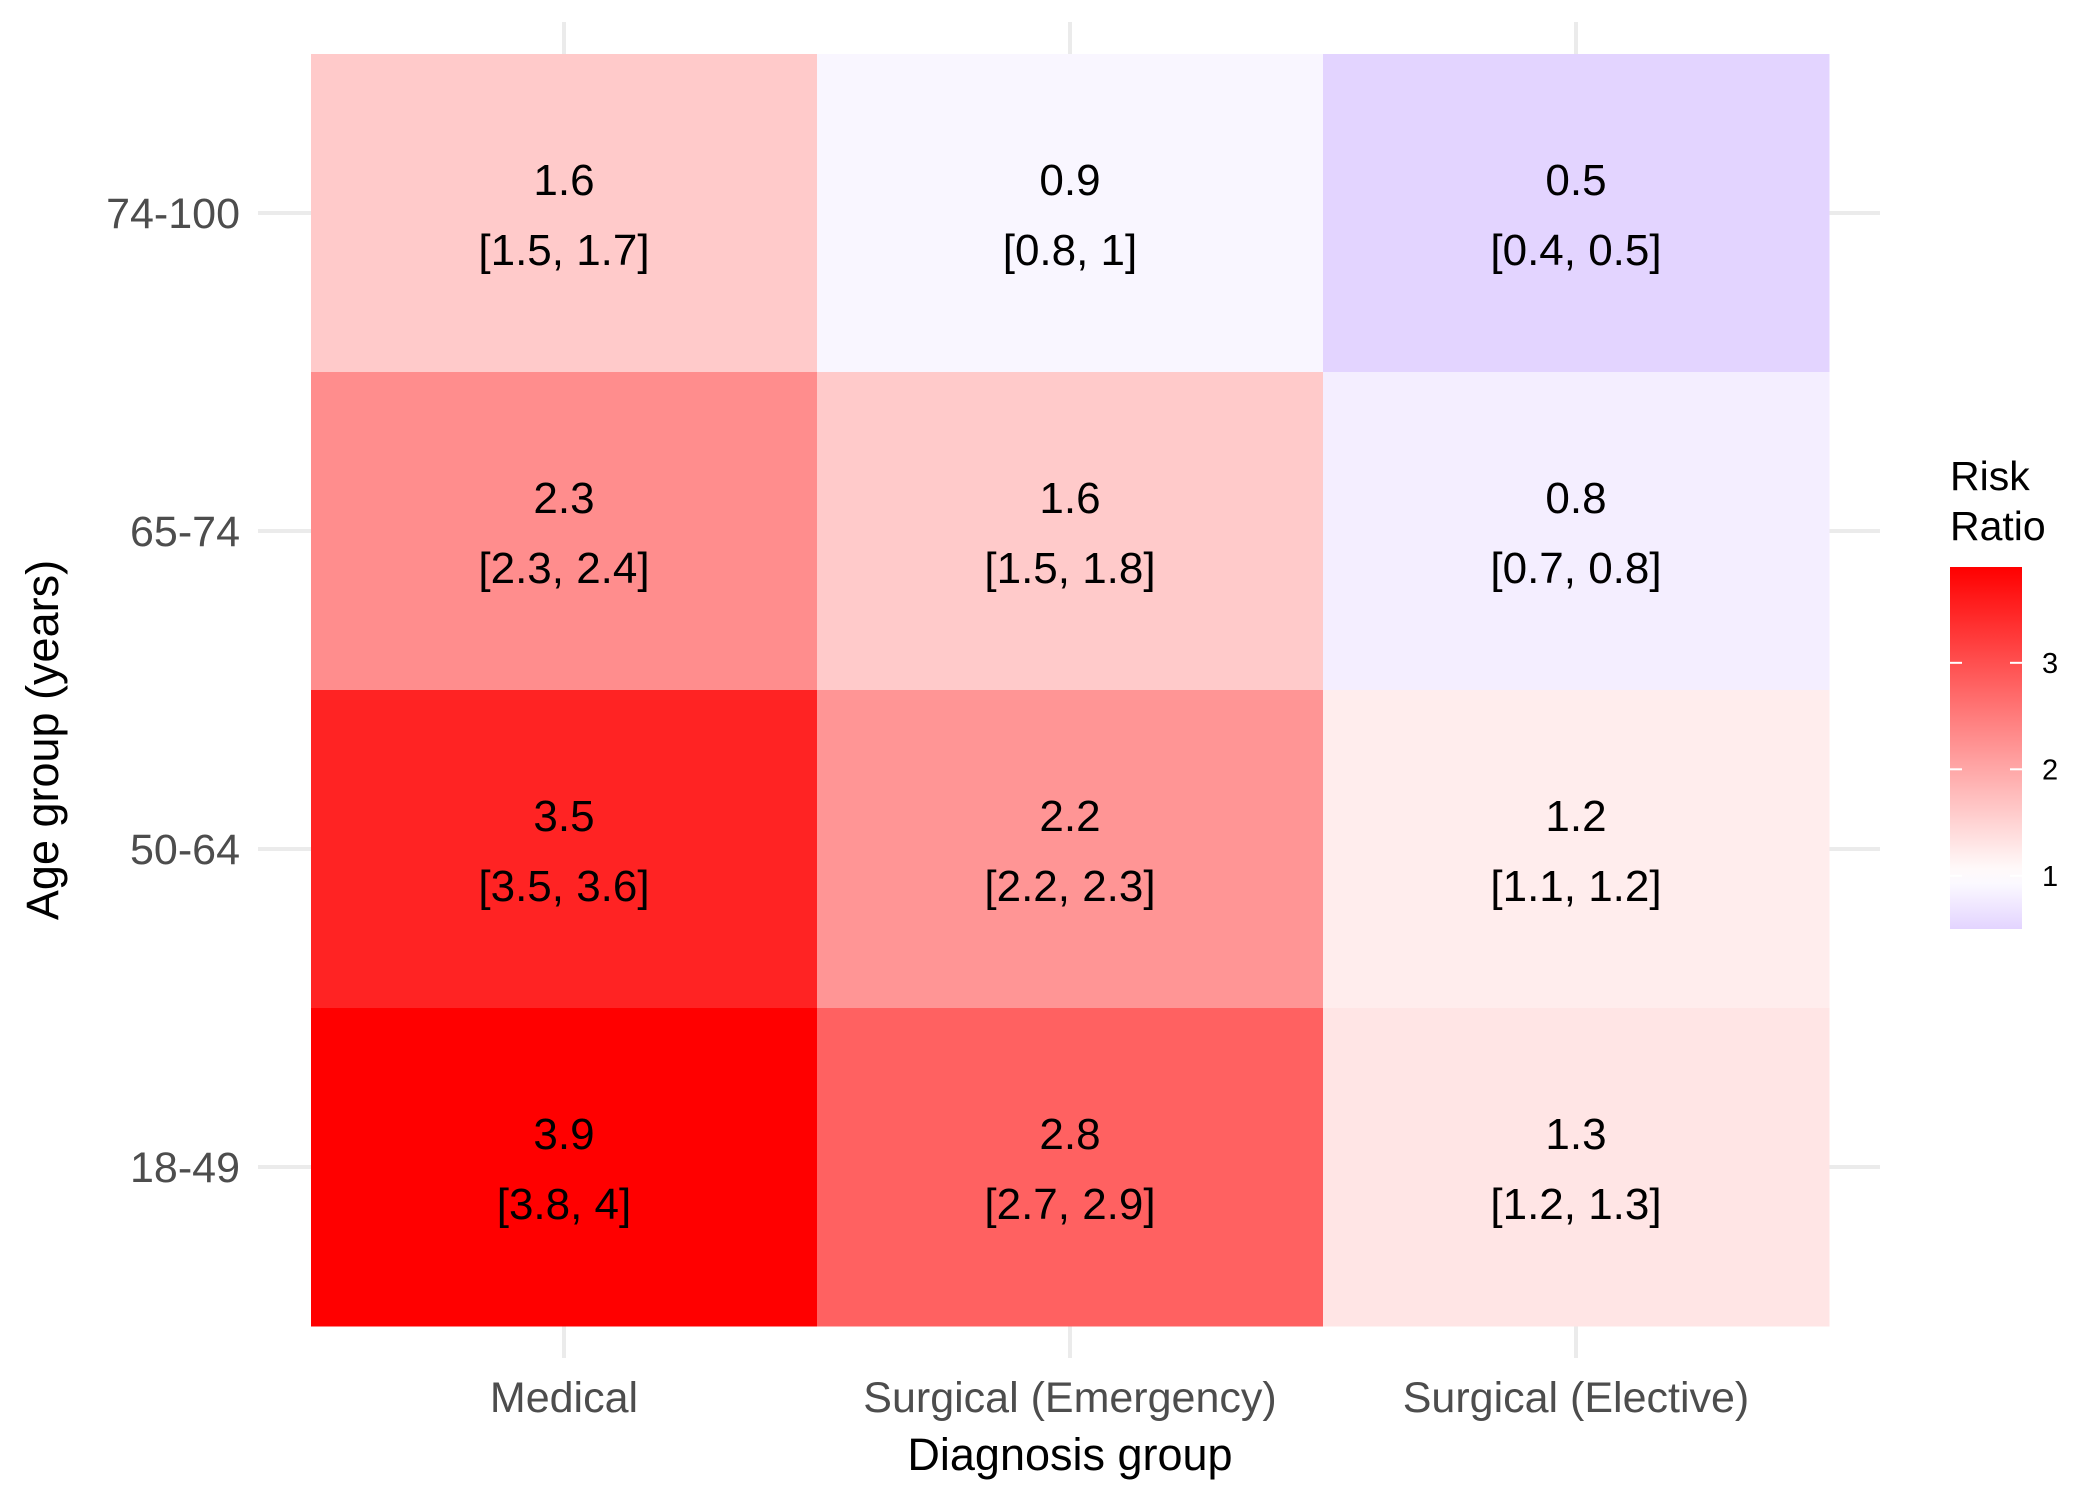  Describe the element at coordinates (1069, 1398) in the screenshot. I see `x-tick-label: Surgical (Emergency)` at that location.